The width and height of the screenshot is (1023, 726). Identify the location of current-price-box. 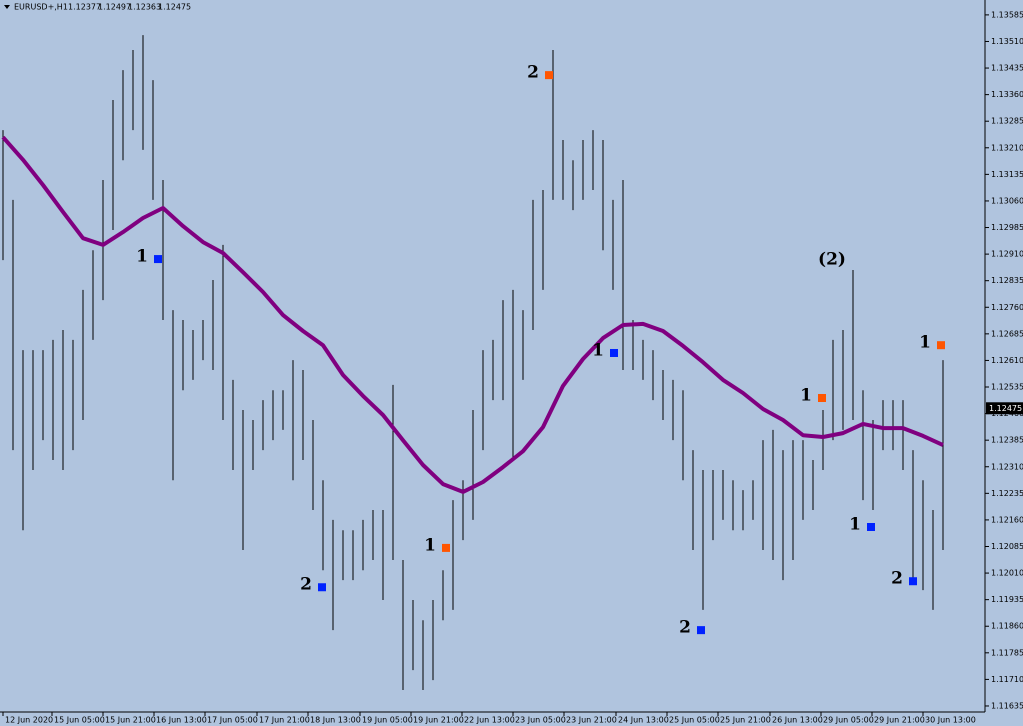
(1004, 408).